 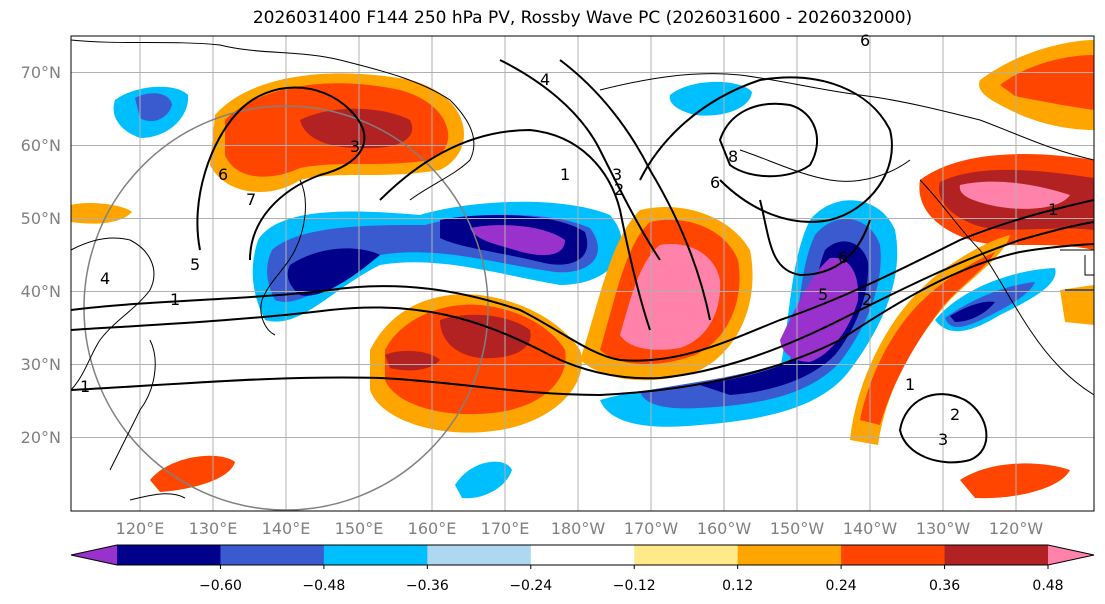 What do you see at coordinates (797, 528) in the screenshot?
I see `lon-label: 150°W` at bounding box center [797, 528].